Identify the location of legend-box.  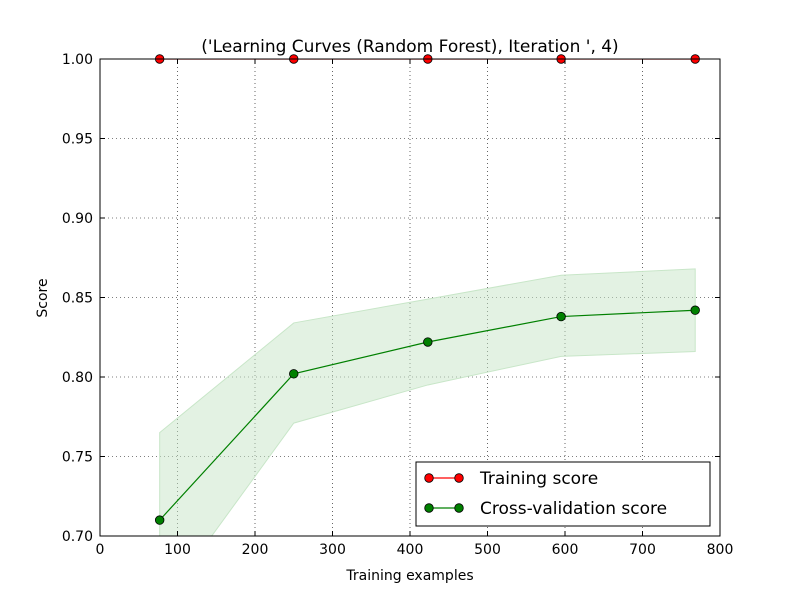
(563, 494).